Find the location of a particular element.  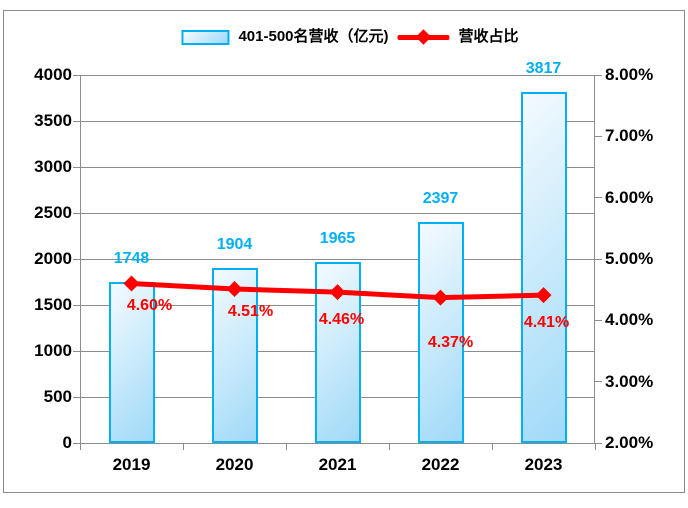

bar-2020 is located at coordinates (234, 355).